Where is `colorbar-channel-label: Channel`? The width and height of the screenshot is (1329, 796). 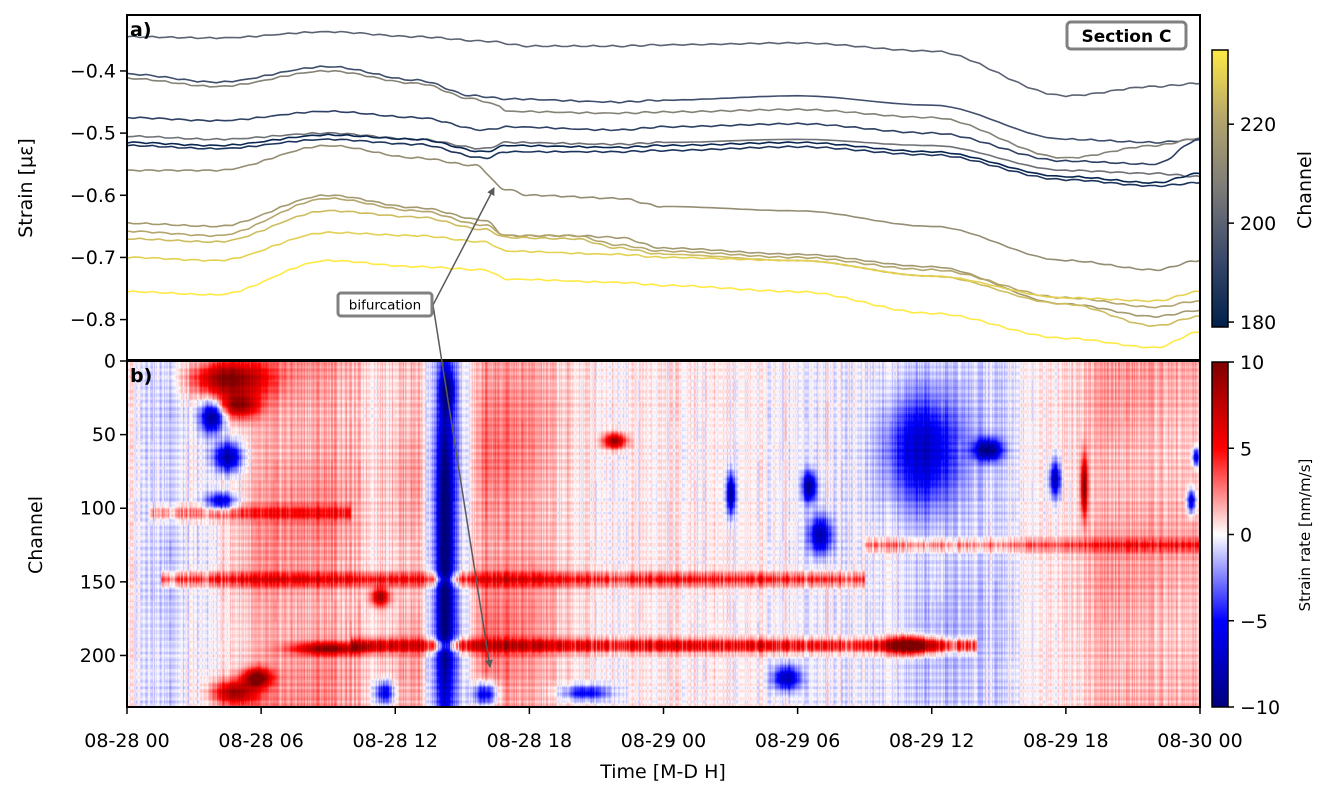
colorbar-channel-label: Channel is located at coordinates (1305, 190).